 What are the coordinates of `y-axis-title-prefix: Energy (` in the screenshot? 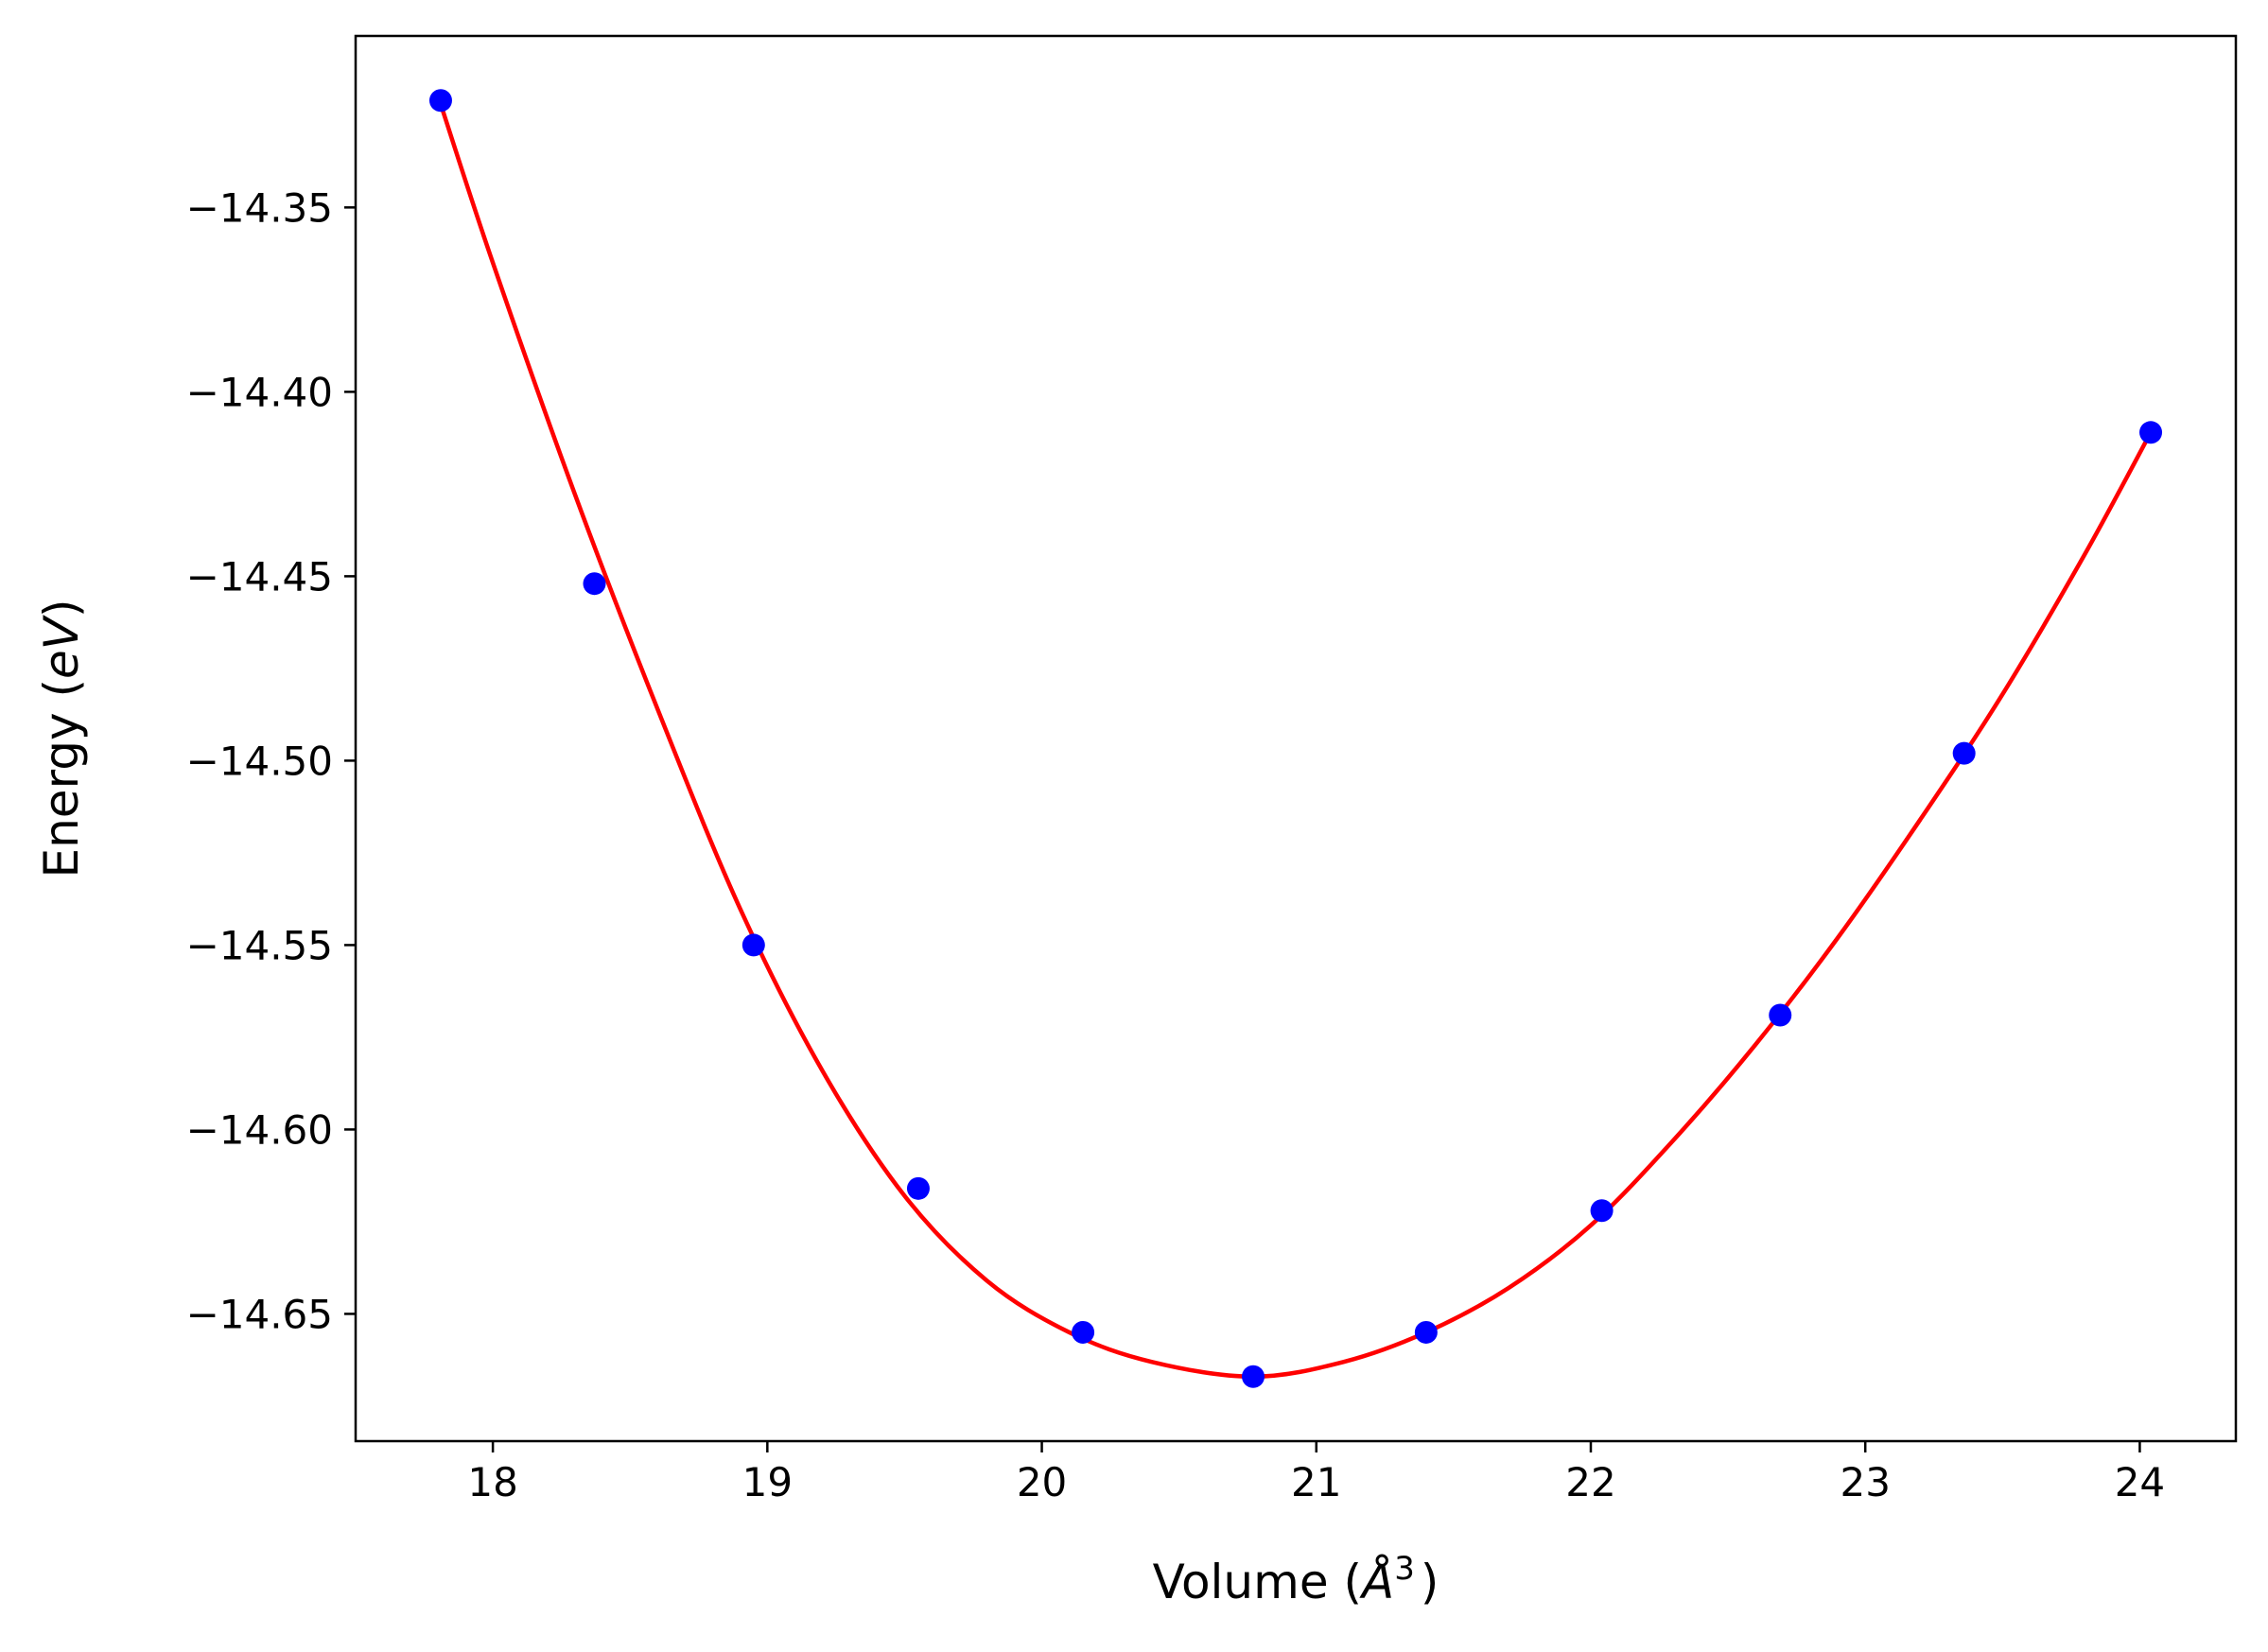 It's located at (61, 779).